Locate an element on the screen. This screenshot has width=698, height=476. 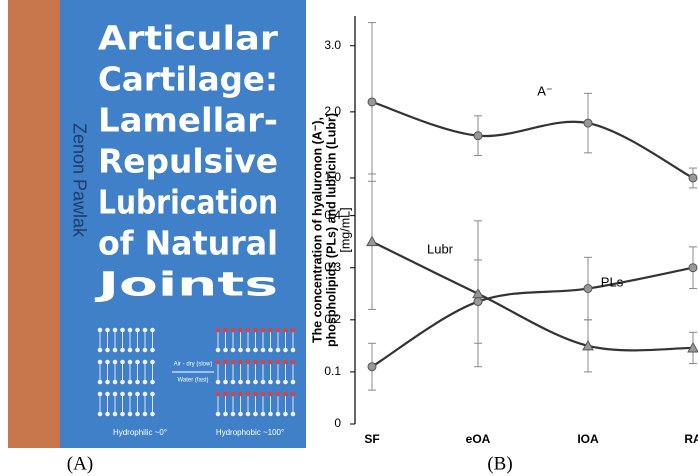
cover-title-line: of Natural is located at coordinates (188, 243).